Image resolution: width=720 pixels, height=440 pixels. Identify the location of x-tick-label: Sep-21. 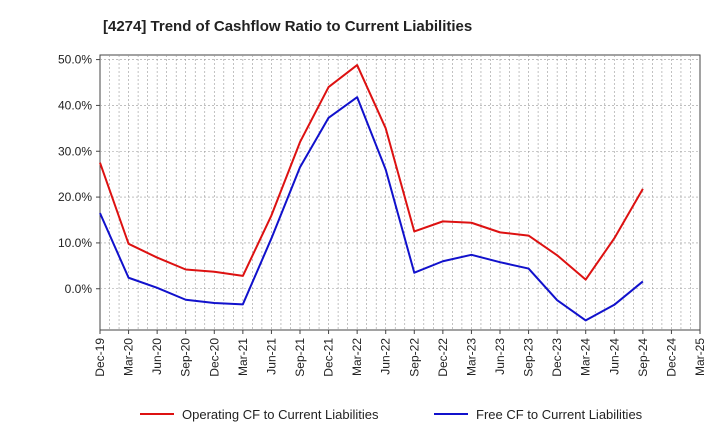
(300, 357).